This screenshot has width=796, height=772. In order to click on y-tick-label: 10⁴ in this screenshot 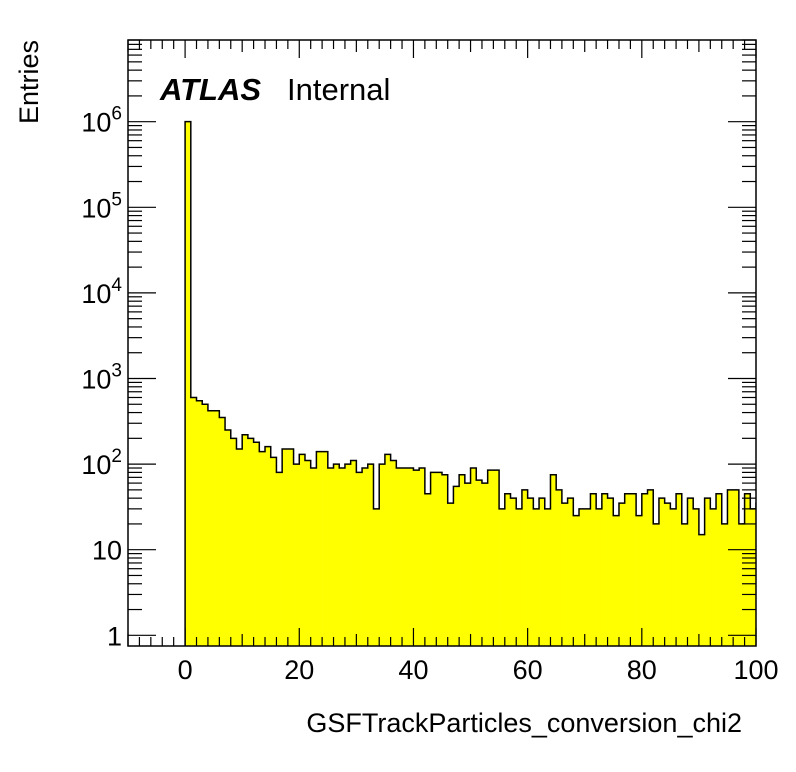, I will do `click(101, 292)`.